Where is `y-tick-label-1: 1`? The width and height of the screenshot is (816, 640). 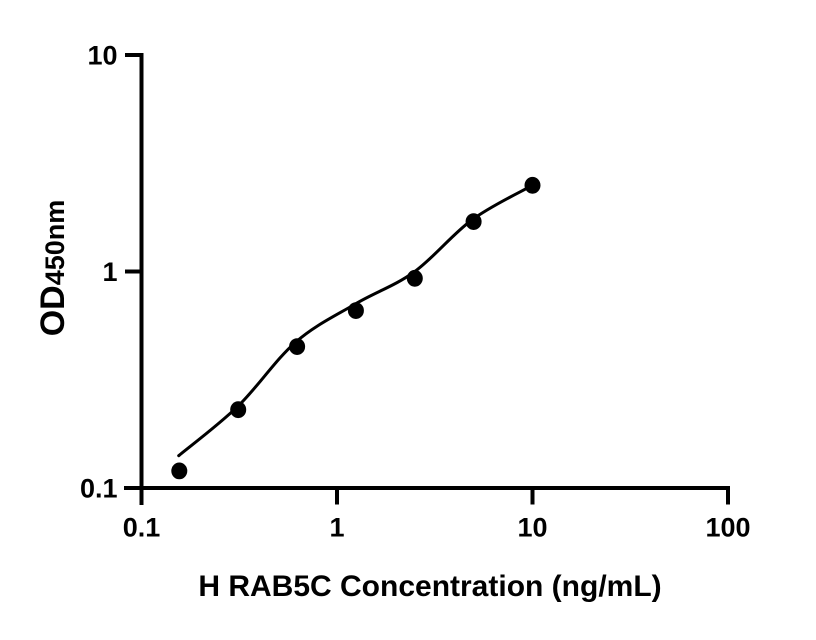
y-tick-label-1: 1 is located at coordinates (109, 272).